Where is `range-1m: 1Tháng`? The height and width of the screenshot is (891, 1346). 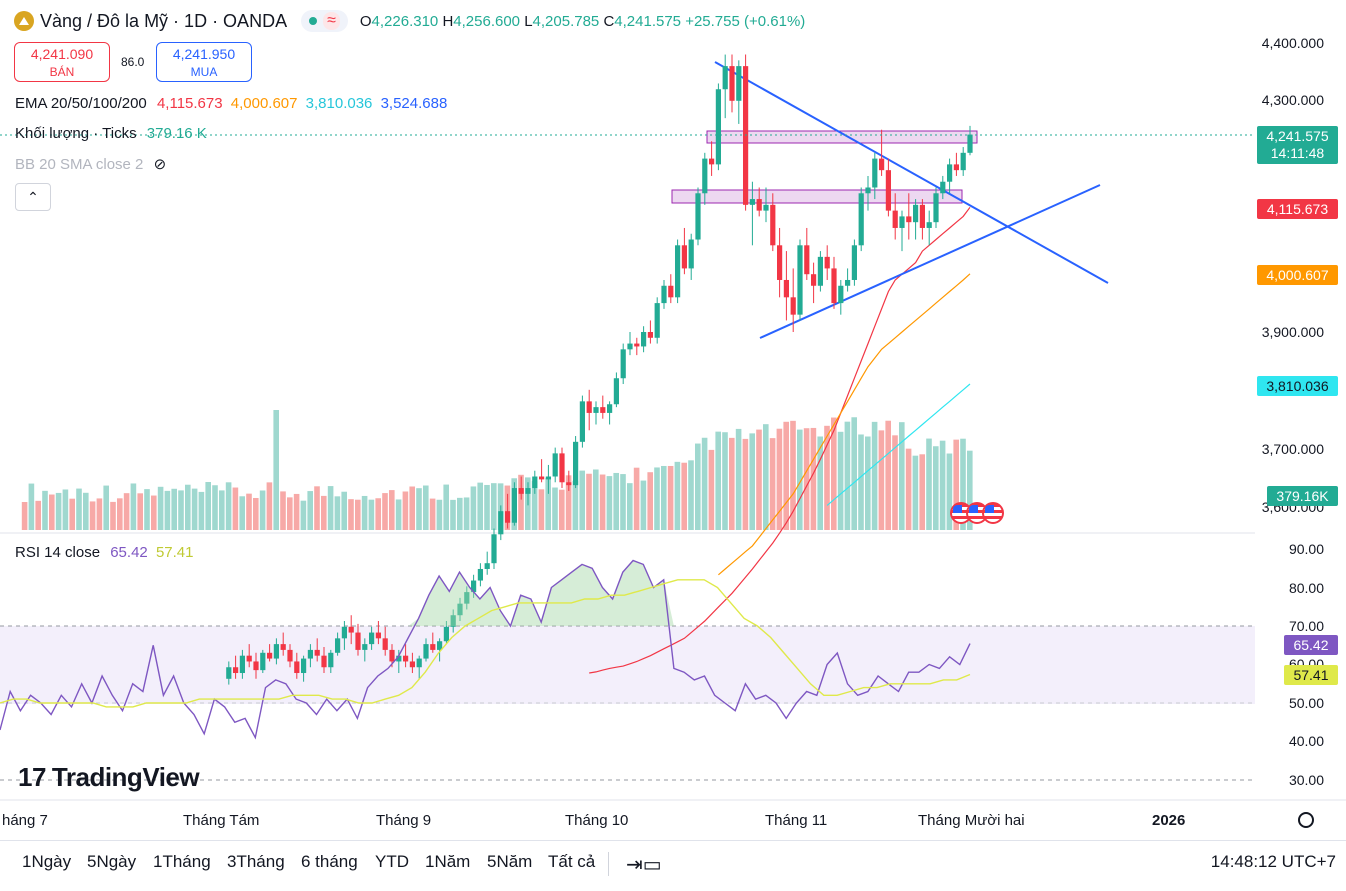
range-1m: 1Tháng is located at coordinates (182, 861).